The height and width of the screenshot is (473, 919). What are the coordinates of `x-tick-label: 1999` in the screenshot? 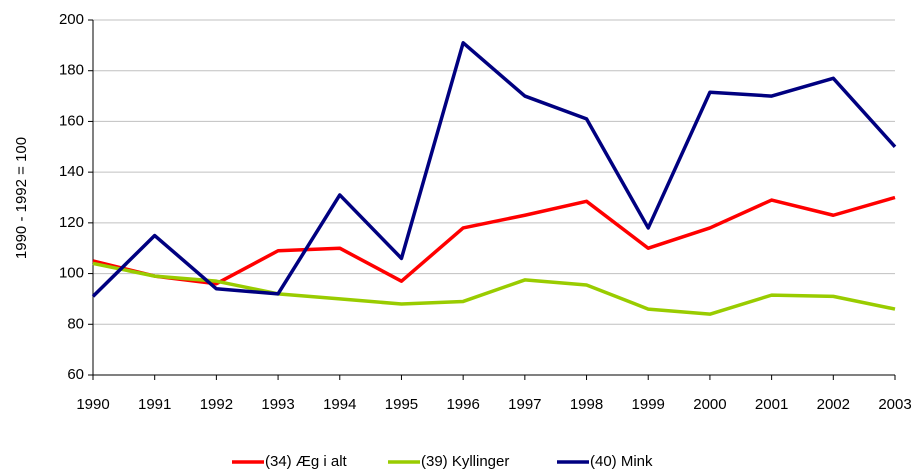 It's located at (648, 404).